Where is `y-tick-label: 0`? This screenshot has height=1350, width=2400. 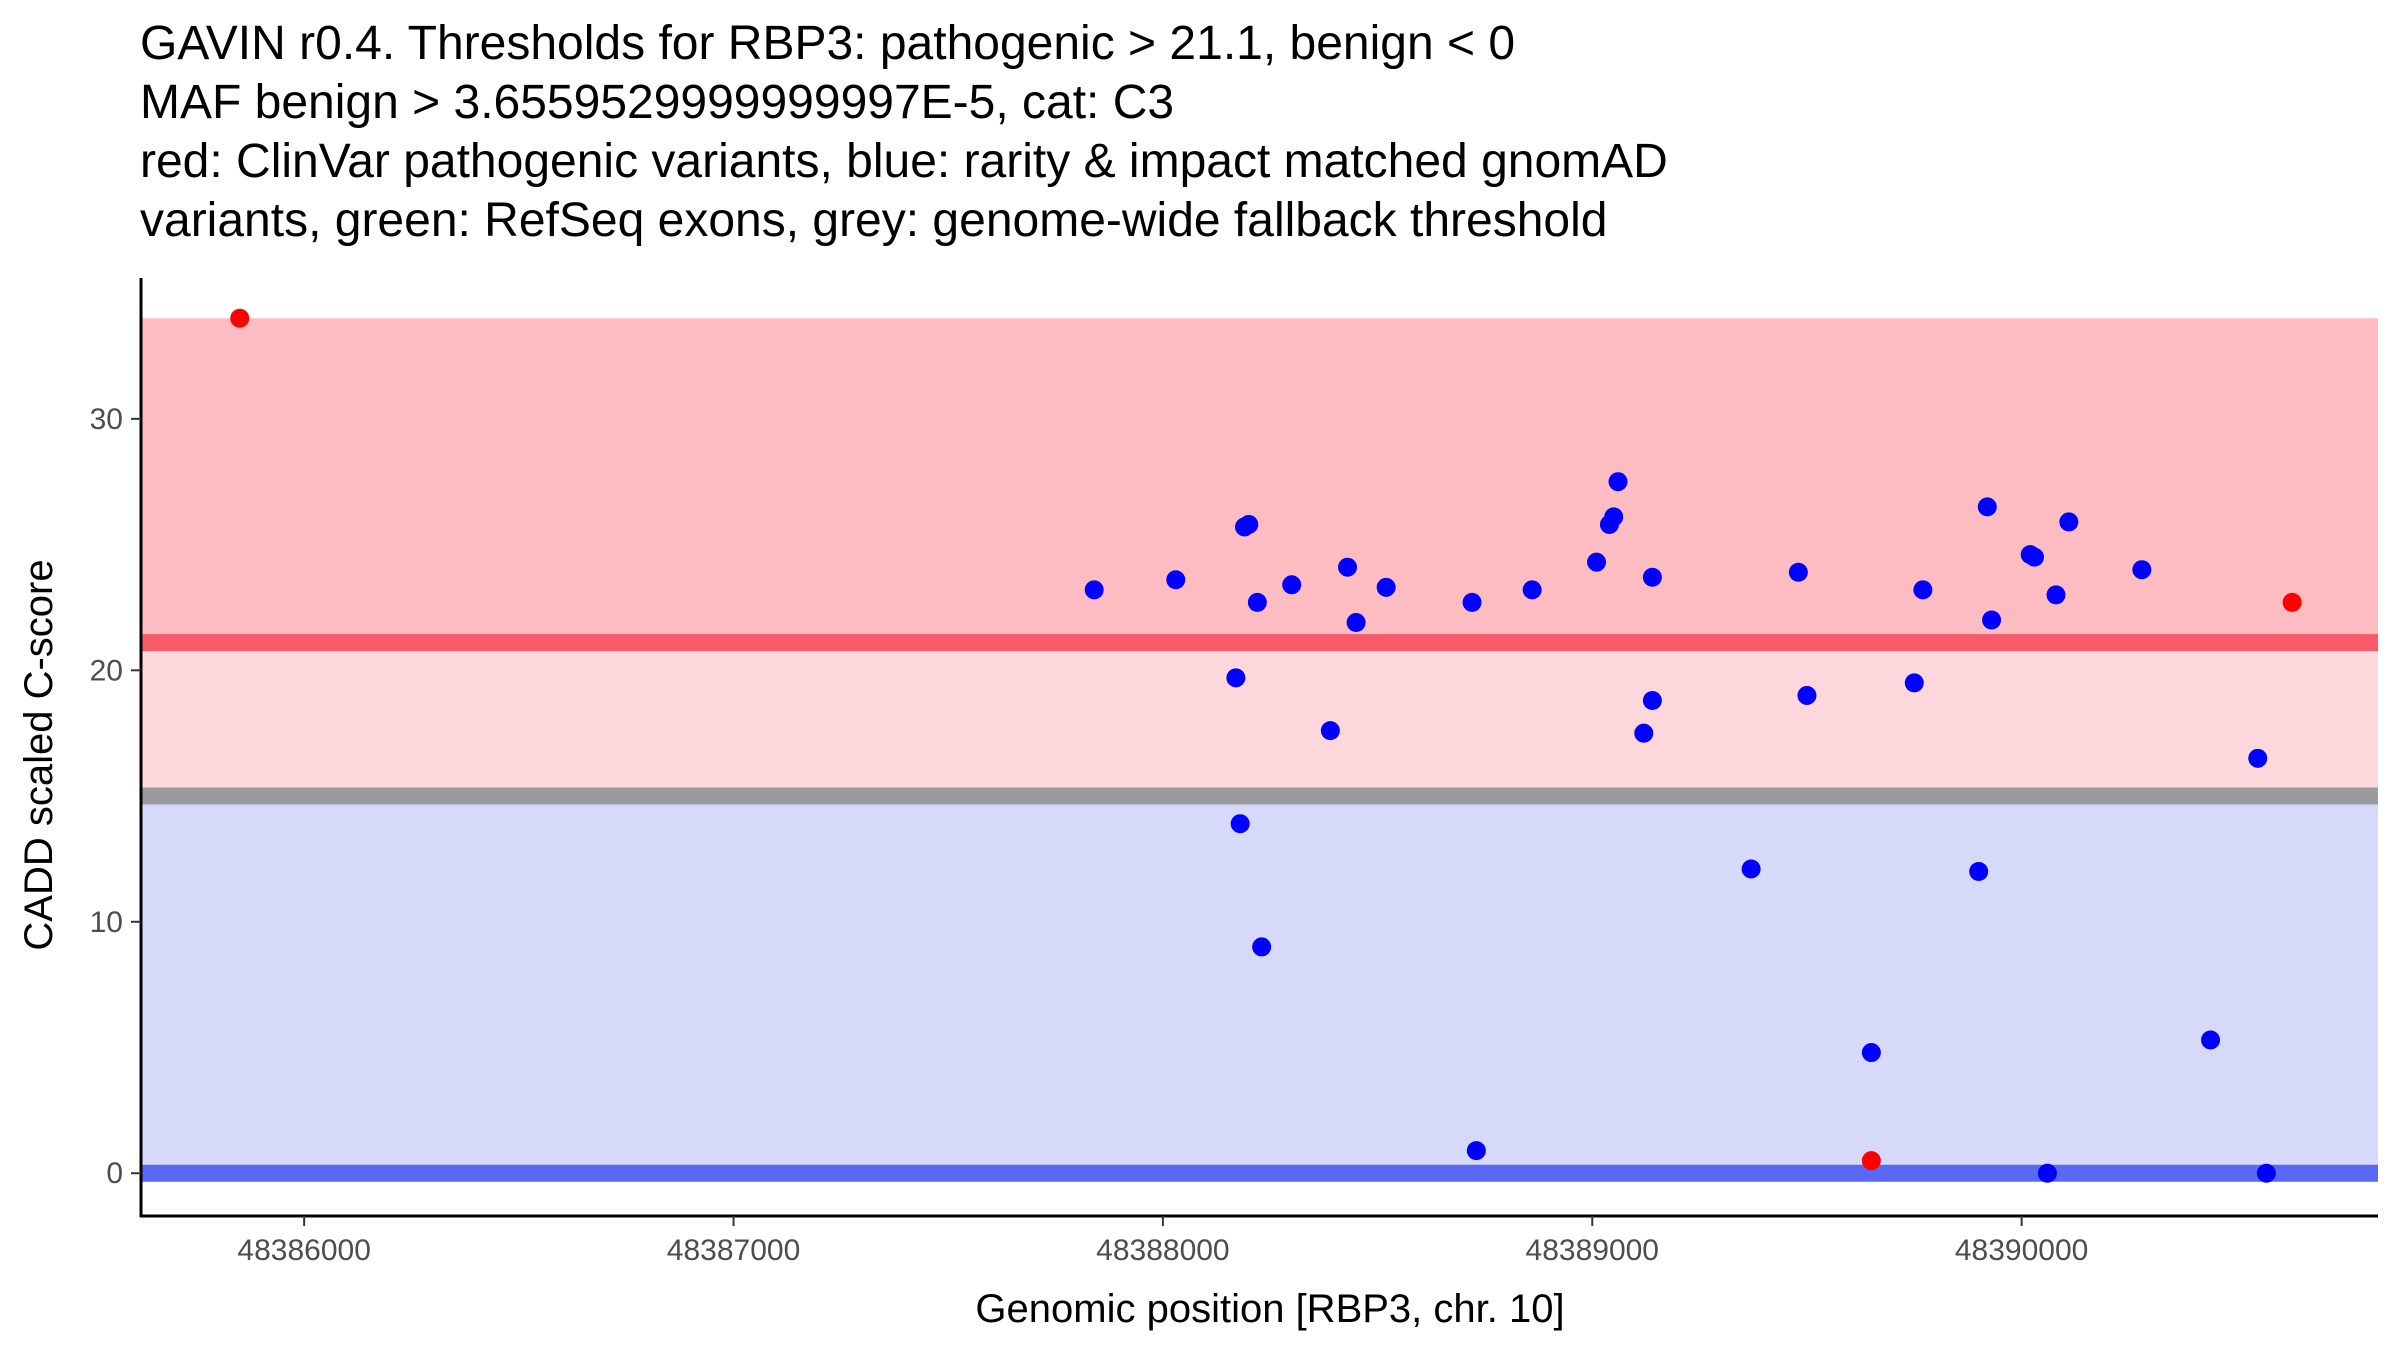 y-tick-label: 0 is located at coordinates (114, 1173).